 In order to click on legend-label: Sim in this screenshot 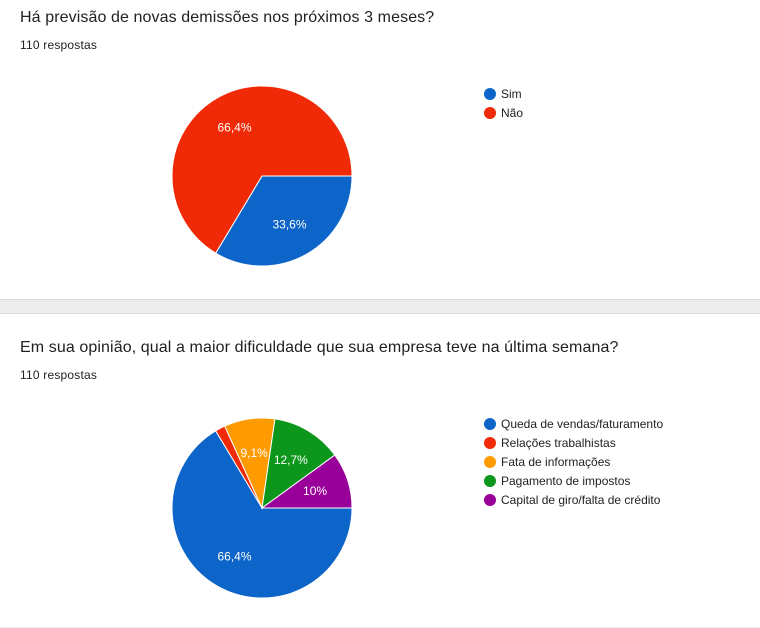, I will do `click(511, 93)`.